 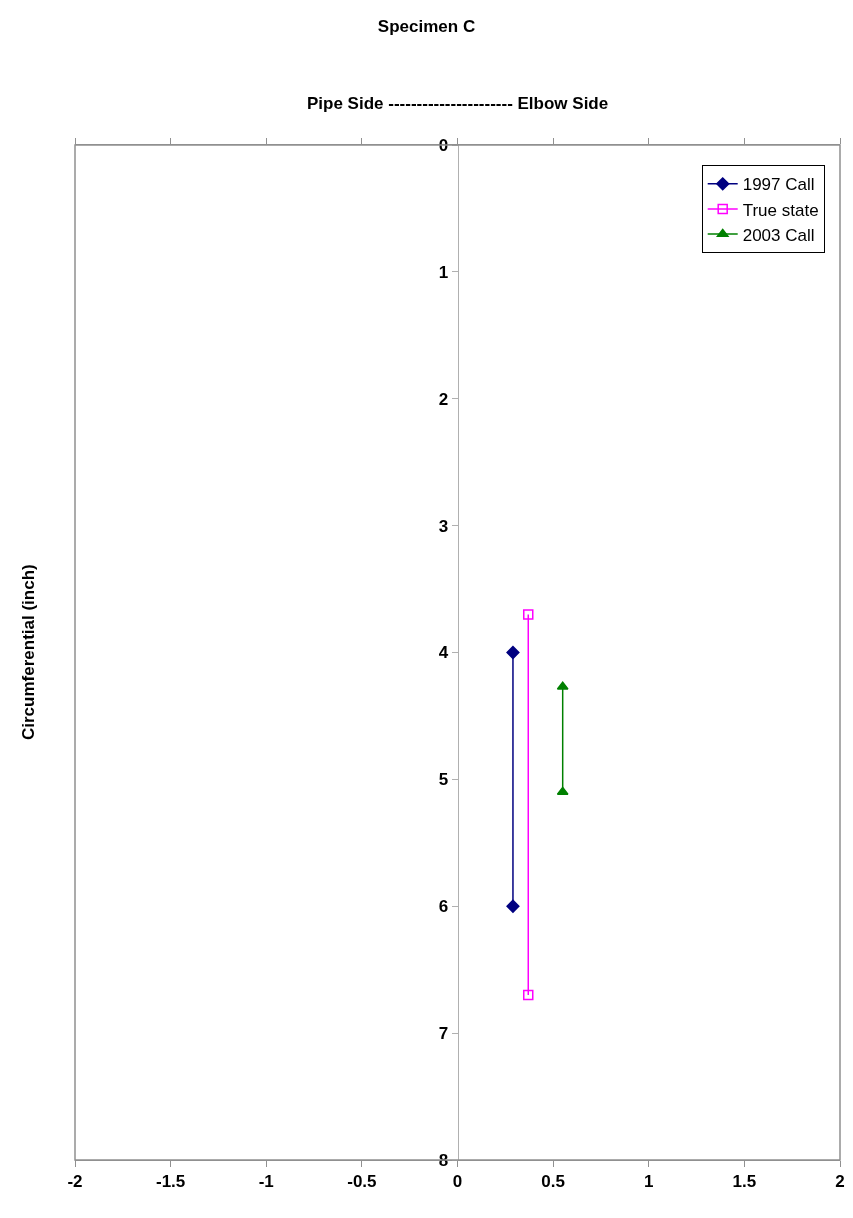 What do you see at coordinates (362, 1182) in the screenshot?
I see `x-tick-label: -0.5` at bounding box center [362, 1182].